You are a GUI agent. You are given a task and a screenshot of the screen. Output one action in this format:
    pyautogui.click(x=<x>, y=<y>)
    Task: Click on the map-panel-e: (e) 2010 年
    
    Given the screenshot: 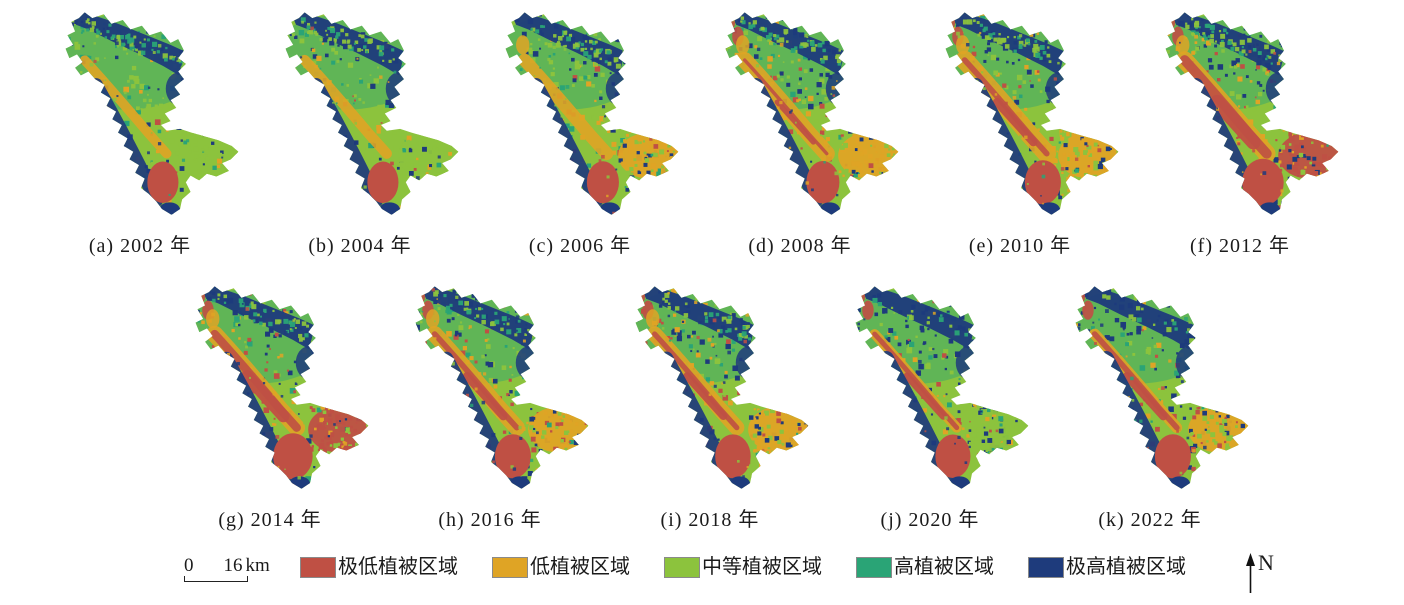 What is the action you would take?
    pyautogui.click(x=1020, y=130)
    